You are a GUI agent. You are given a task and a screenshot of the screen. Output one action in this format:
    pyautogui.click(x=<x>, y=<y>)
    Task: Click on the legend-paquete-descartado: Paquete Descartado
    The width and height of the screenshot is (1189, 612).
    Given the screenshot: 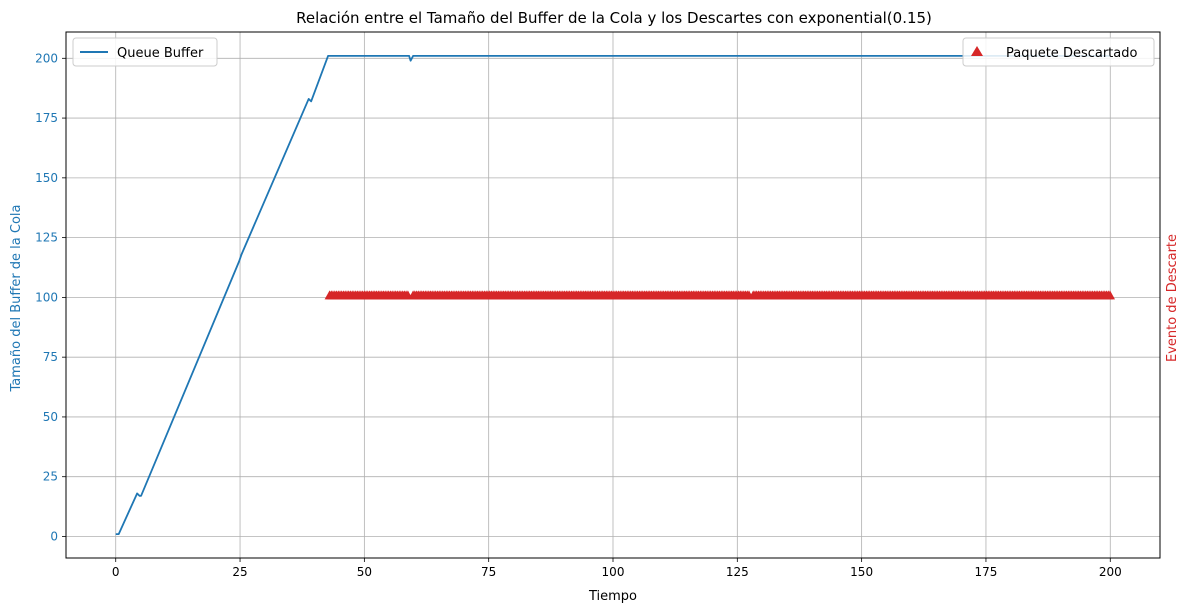 What is the action you would take?
    pyautogui.click(x=1071, y=53)
    